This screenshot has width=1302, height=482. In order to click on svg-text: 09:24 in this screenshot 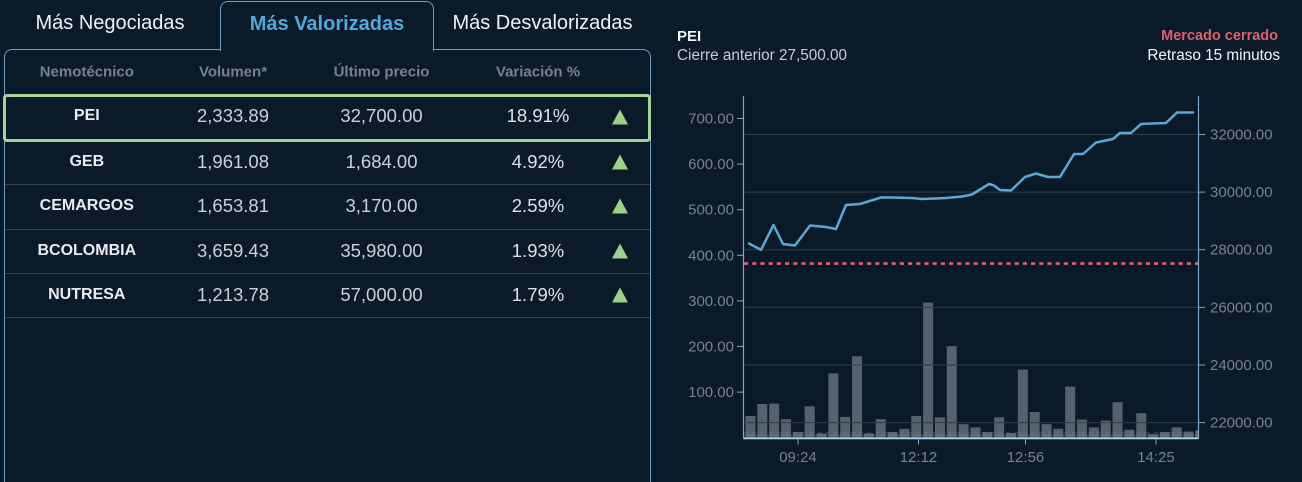, I will do `click(798, 457)`.